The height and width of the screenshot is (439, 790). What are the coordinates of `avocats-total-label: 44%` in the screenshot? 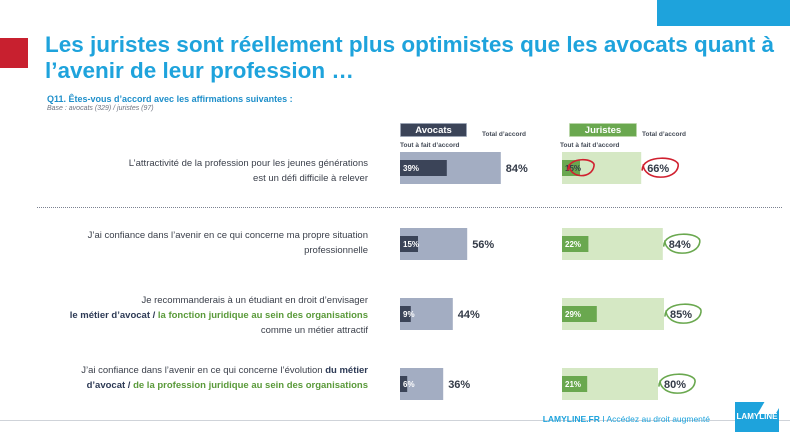 It's located at (469, 315).